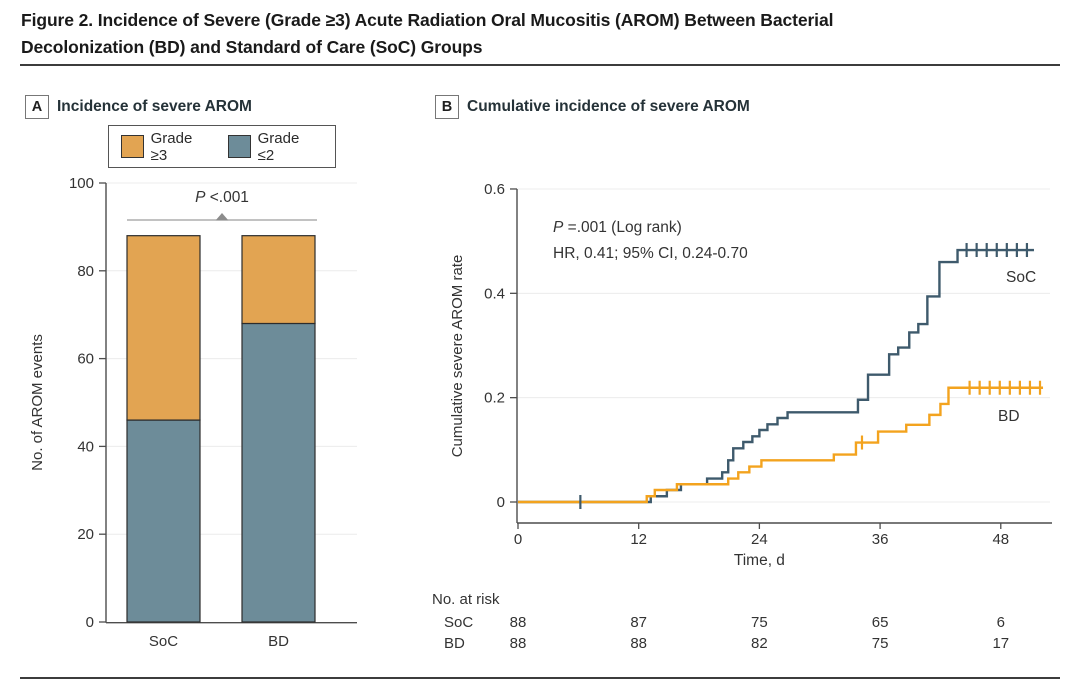  Describe the element at coordinates (457, 356) in the screenshot. I see `y-axis-title: Cumulative severe AROM rate` at that location.